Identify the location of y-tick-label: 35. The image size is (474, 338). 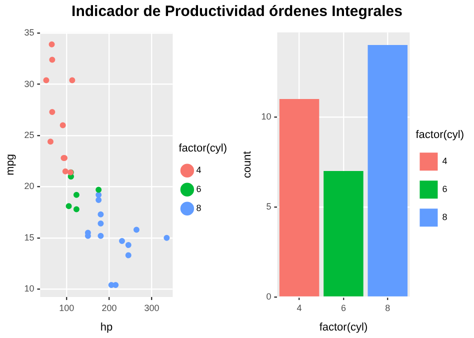
(29, 33).